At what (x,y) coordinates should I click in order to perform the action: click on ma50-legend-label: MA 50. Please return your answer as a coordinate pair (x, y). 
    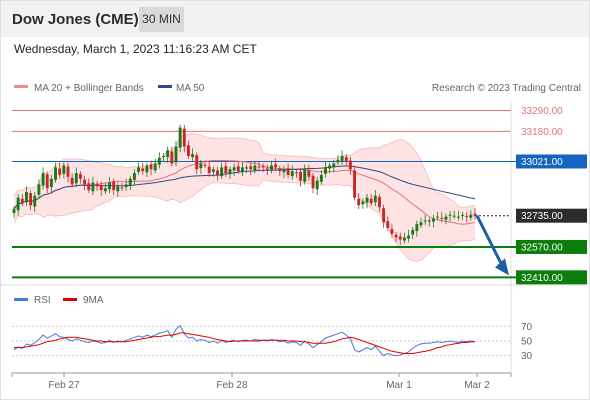
    Looking at the image, I should click on (190, 88).